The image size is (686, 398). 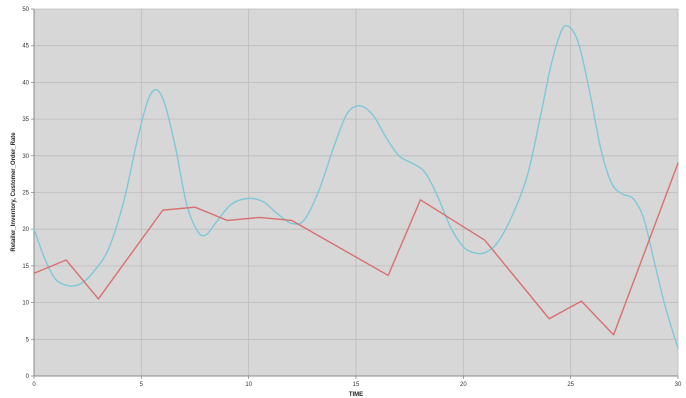 I want to click on y-tick-label: 40, so click(x=25, y=83).